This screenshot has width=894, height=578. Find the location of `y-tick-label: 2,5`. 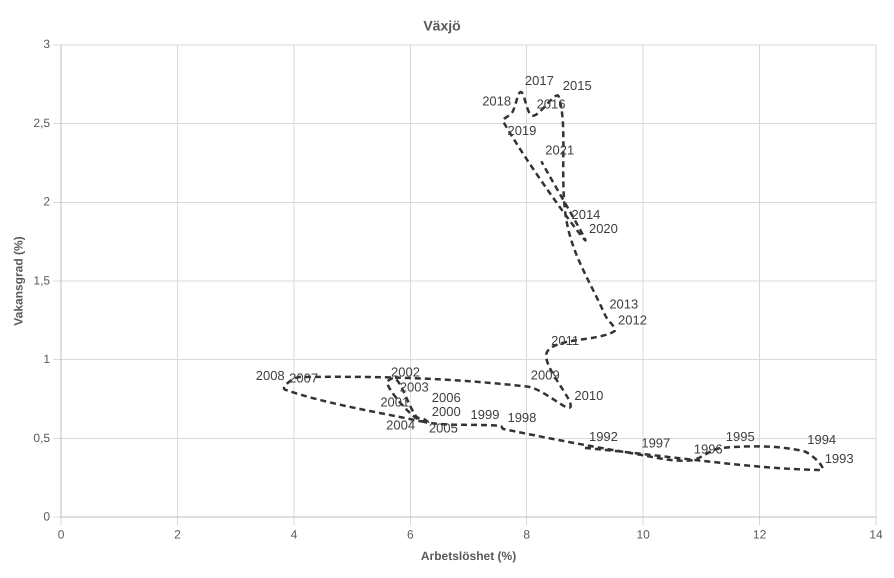

y-tick-label: 2,5 is located at coordinates (41, 123).